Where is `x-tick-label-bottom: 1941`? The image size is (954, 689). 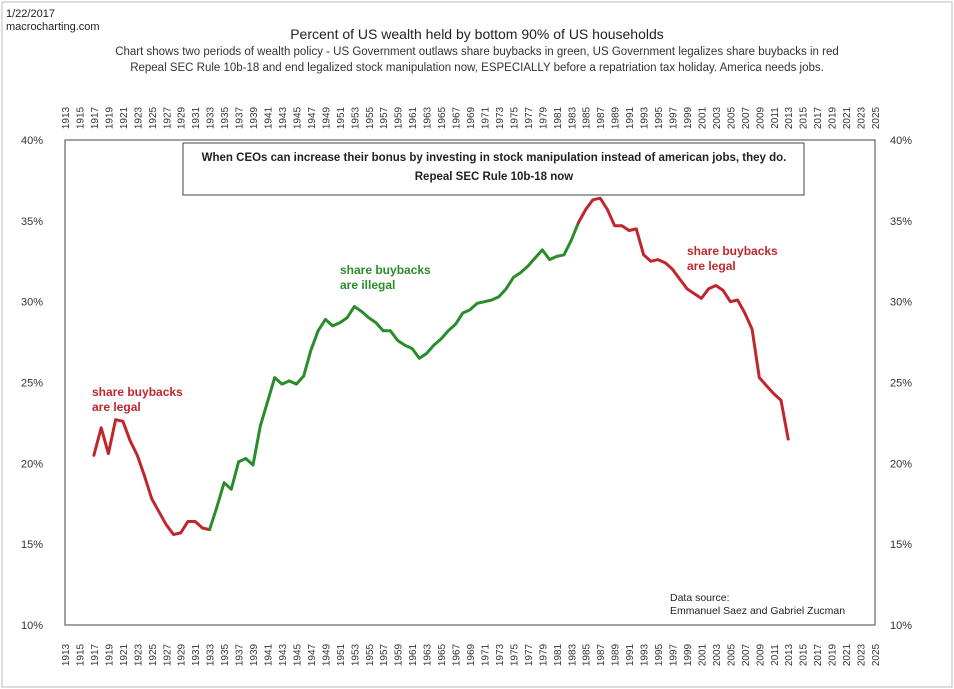 x-tick-label-bottom: 1941 is located at coordinates (269, 654).